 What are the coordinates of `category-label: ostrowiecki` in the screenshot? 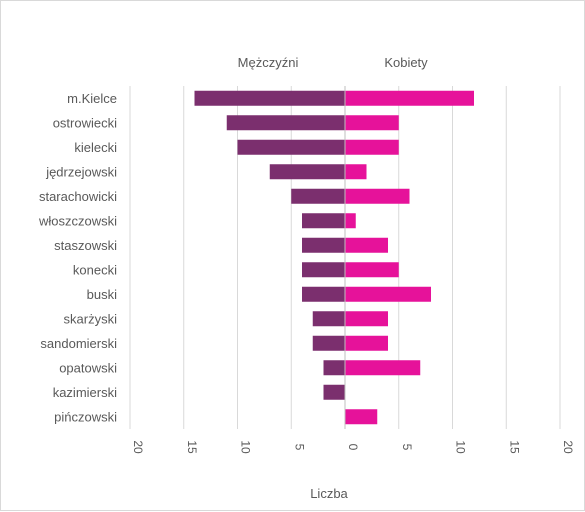 It's located at (85, 122).